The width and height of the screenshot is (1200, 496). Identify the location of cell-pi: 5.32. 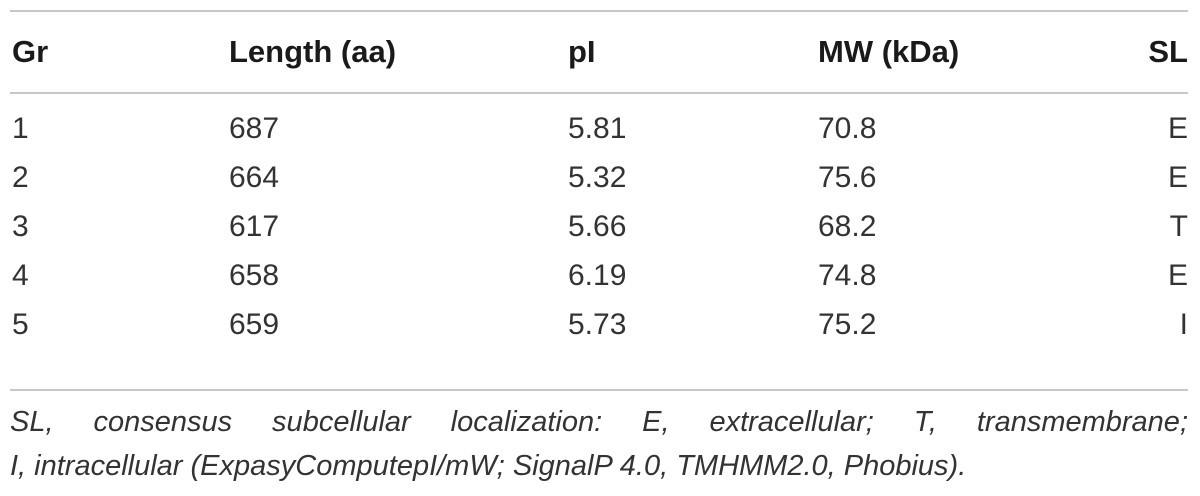
(597, 177).